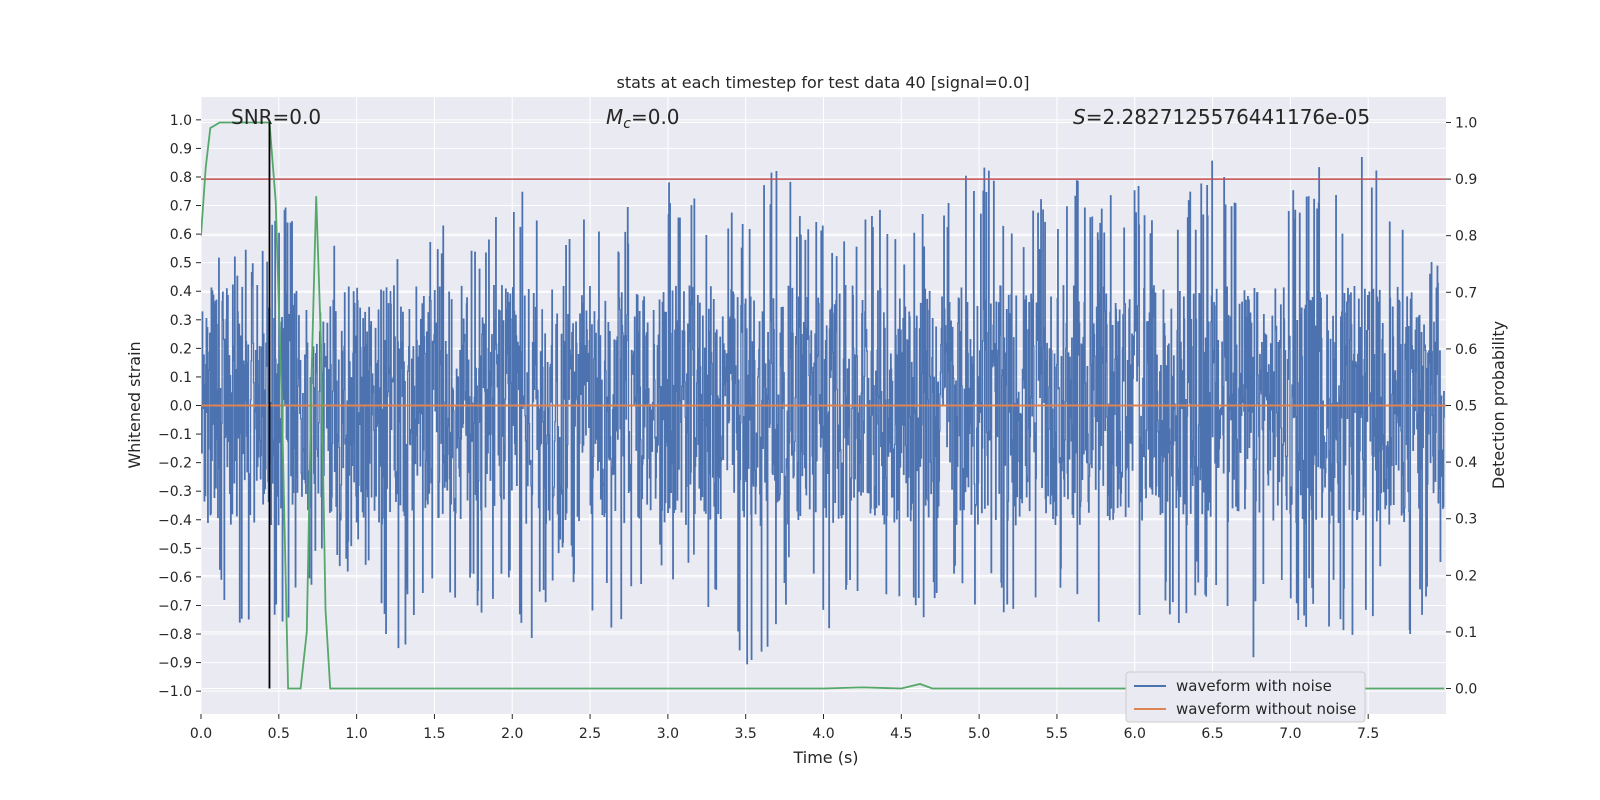 This screenshot has width=1600, height=800. Describe the element at coordinates (614, 117) in the screenshot. I see `mc-symbol: M` at that location.